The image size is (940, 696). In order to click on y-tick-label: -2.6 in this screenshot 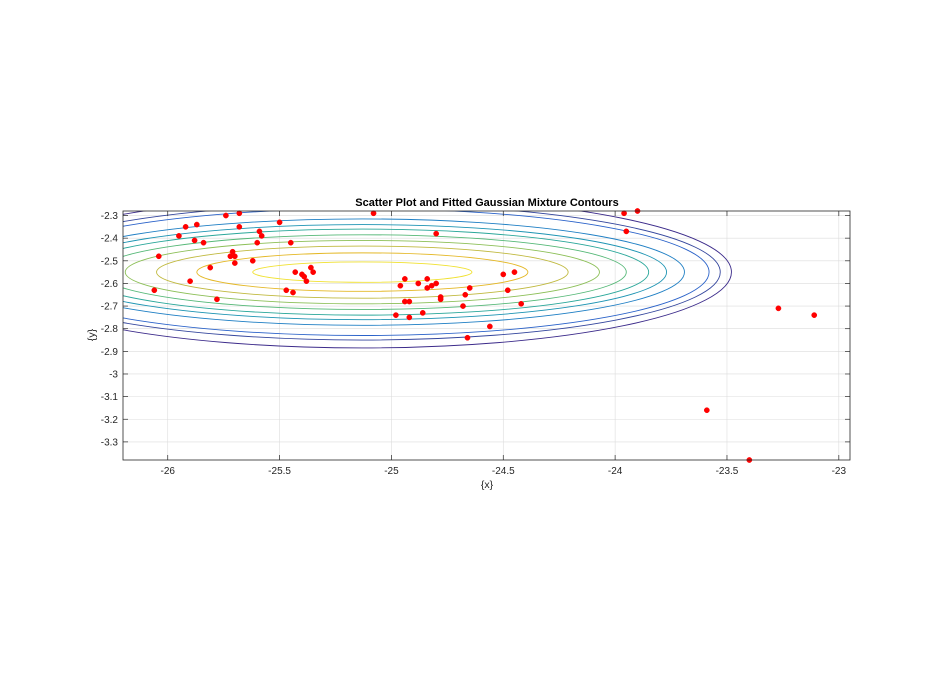, I will do `click(110, 284)`.